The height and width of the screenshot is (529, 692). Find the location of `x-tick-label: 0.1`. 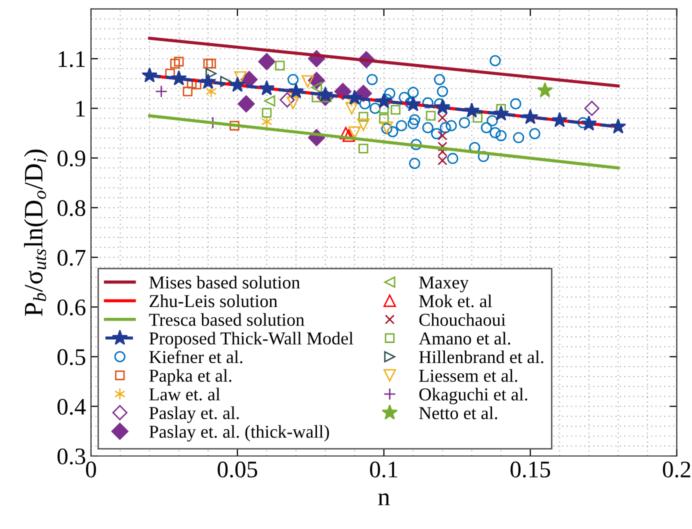

x-tick-label: 0.1 is located at coordinates (384, 470).